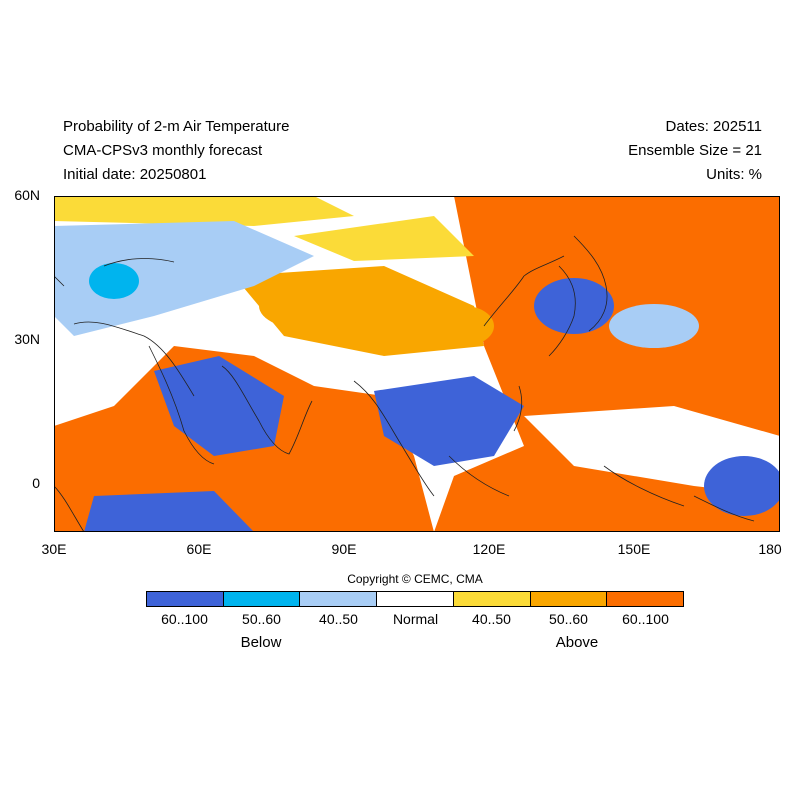 The height and width of the screenshot is (800, 800). I want to click on legend-label-normal: Normal, so click(415, 619).